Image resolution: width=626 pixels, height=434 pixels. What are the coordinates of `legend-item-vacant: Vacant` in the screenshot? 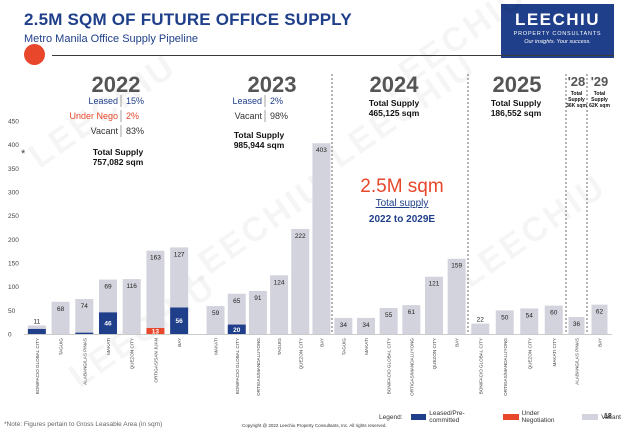 It's located at (601, 417).